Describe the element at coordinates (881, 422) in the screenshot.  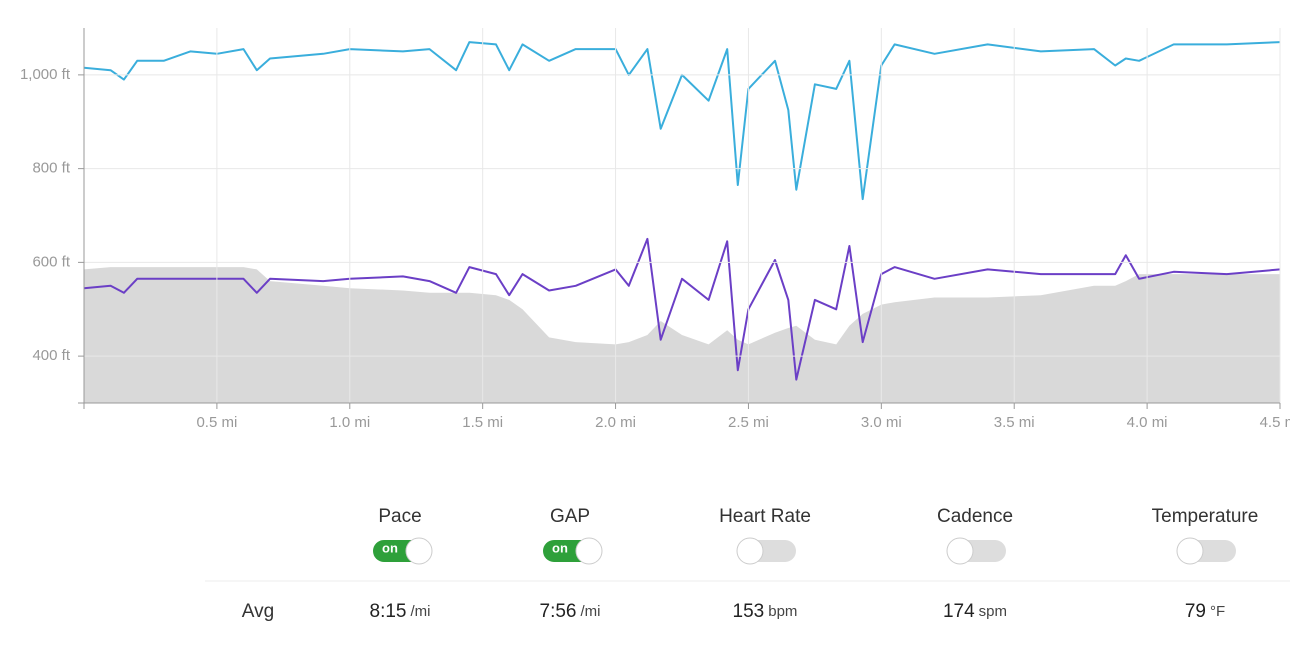
I see `x-tick-label: 3.0 mi` at that location.